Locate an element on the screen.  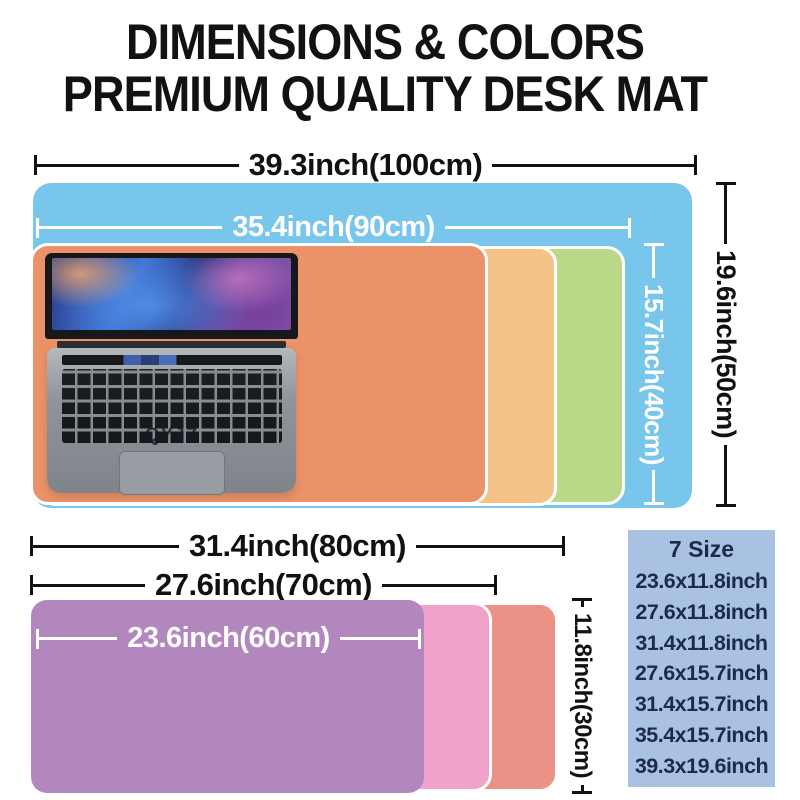
dimension-label: 27.6inch(70cm) is located at coordinates (264, 584).